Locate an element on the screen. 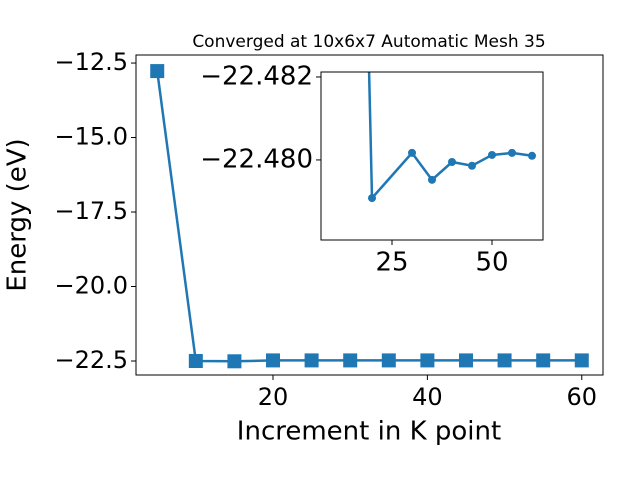 The width and height of the screenshot is (640, 484). inset-background is located at coordinates (432, 156).